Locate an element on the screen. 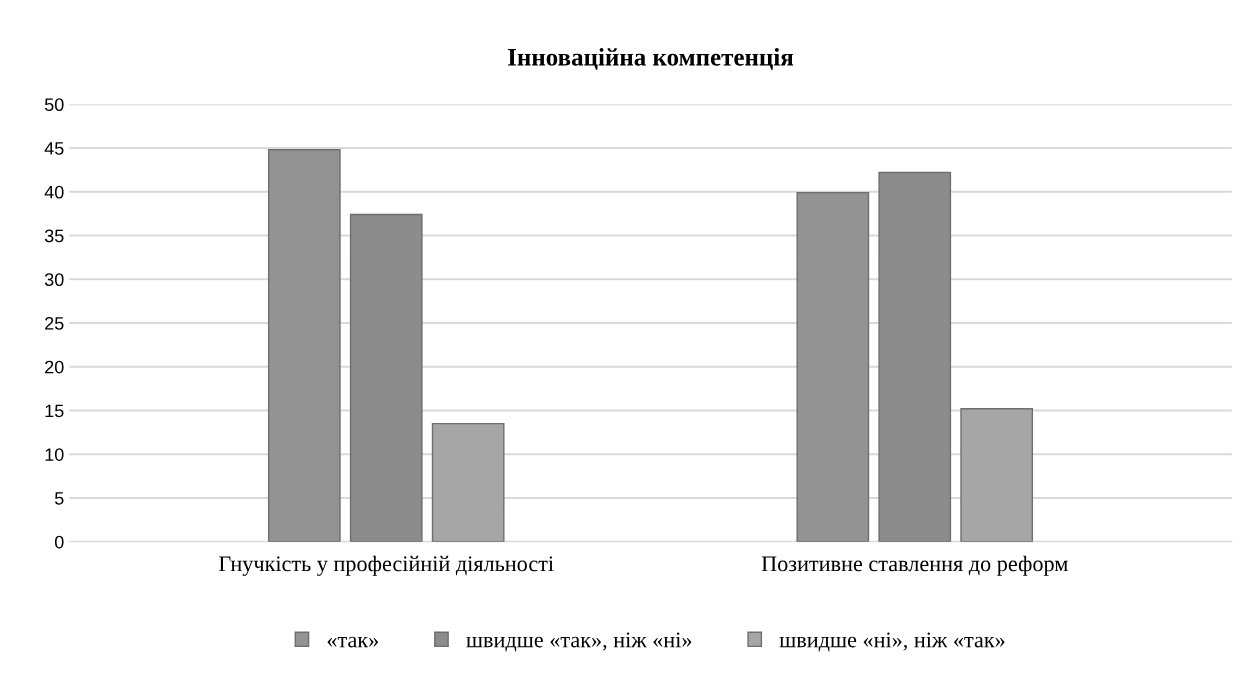 This screenshot has height=673, width=1257. y-tick-label: 15 is located at coordinates (54, 411).